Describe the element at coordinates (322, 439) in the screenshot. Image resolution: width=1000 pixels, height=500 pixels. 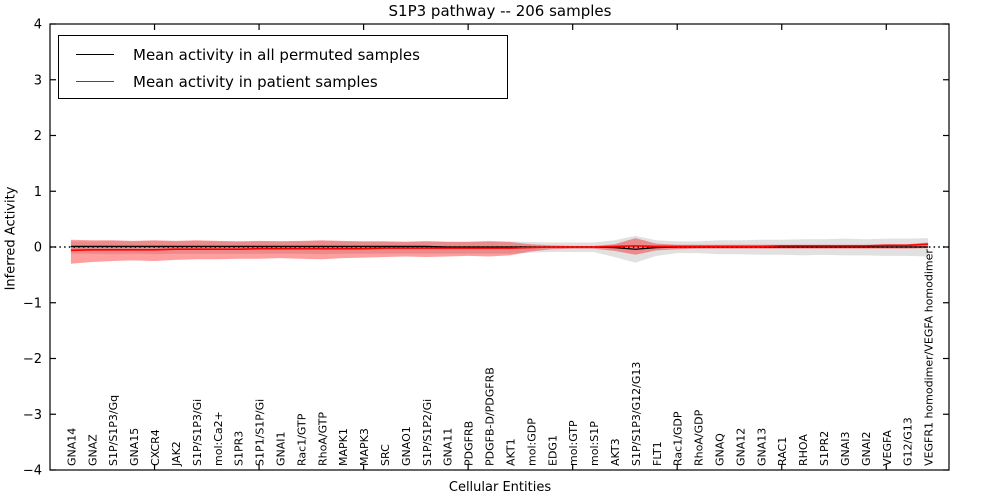
I see `x-category-label: RhoA/GTP` at that location.